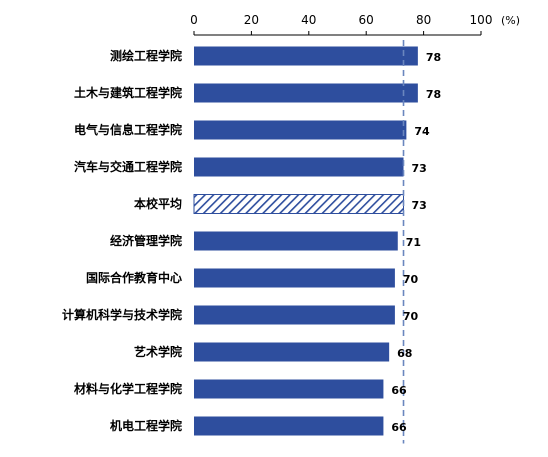 This screenshot has height=457, width=548. Describe the element at coordinates (127, 388) in the screenshot. I see `category-label: 材料与化学工程学院` at that location.